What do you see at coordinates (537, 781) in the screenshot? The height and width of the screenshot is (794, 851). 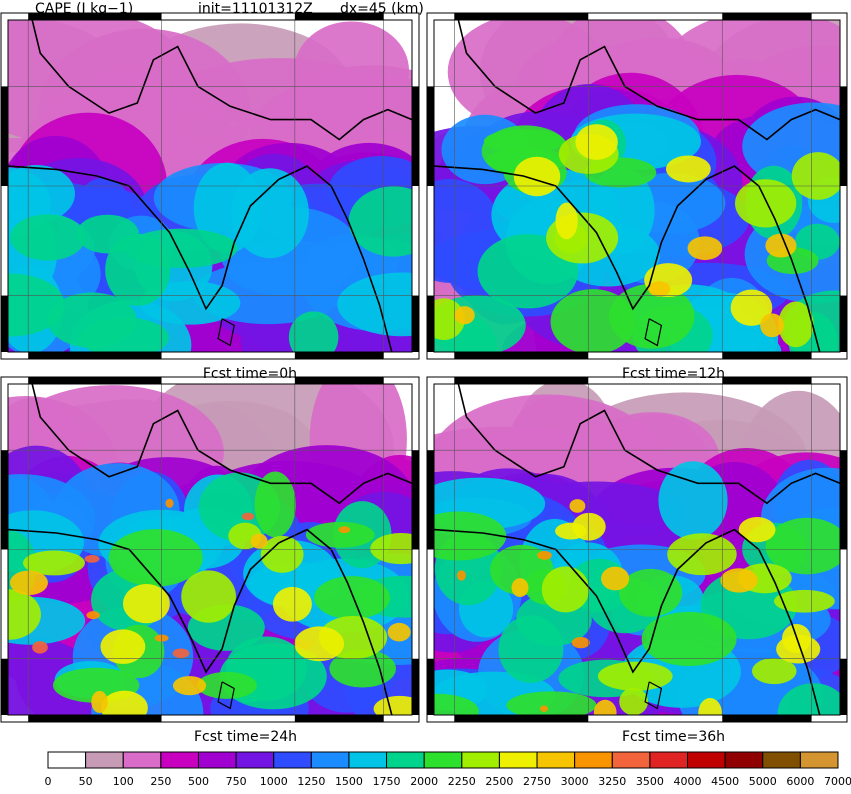 I see `colorbar-label: 2750` at bounding box center [537, 781].